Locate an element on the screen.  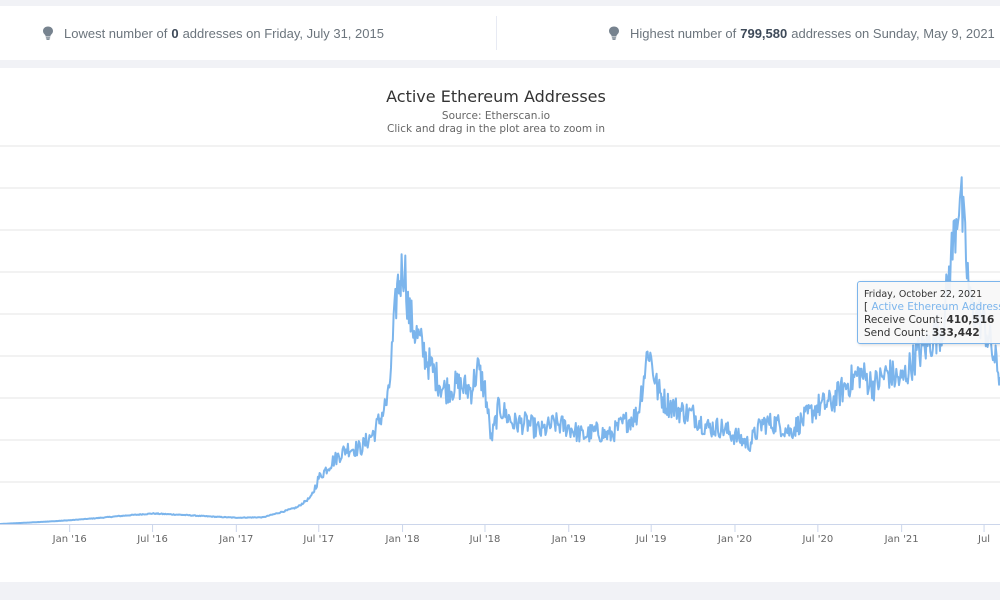
x-tick-label: Jan '19 is located at coordinates (568, 539).